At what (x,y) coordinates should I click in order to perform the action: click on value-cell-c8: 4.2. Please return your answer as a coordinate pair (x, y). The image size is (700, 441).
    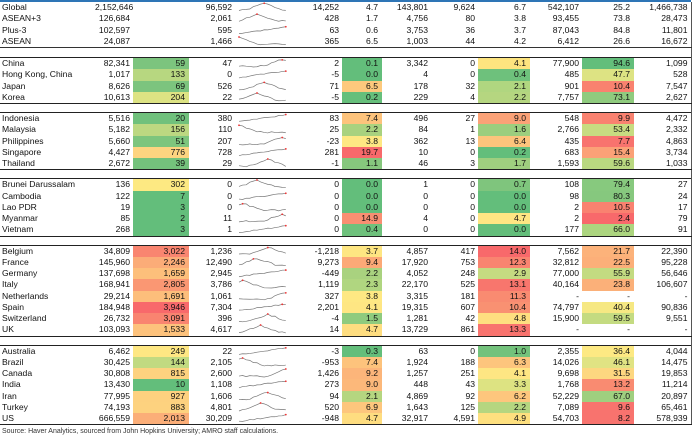
    Looking at the image, I should click on (504, 41).